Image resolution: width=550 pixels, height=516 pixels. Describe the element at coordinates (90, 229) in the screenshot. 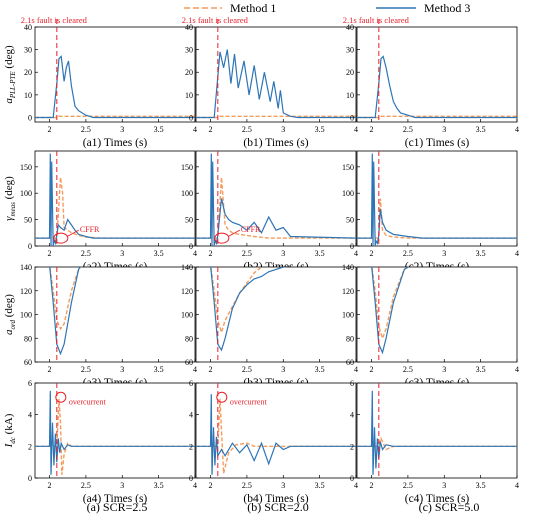

I see `cffr-label: CFFR` at that location.